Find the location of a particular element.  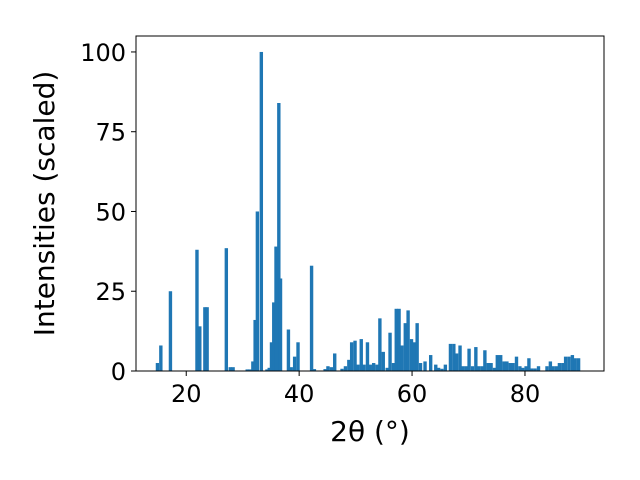

y-tick-label: 25 is located at coordinates (110, 292).